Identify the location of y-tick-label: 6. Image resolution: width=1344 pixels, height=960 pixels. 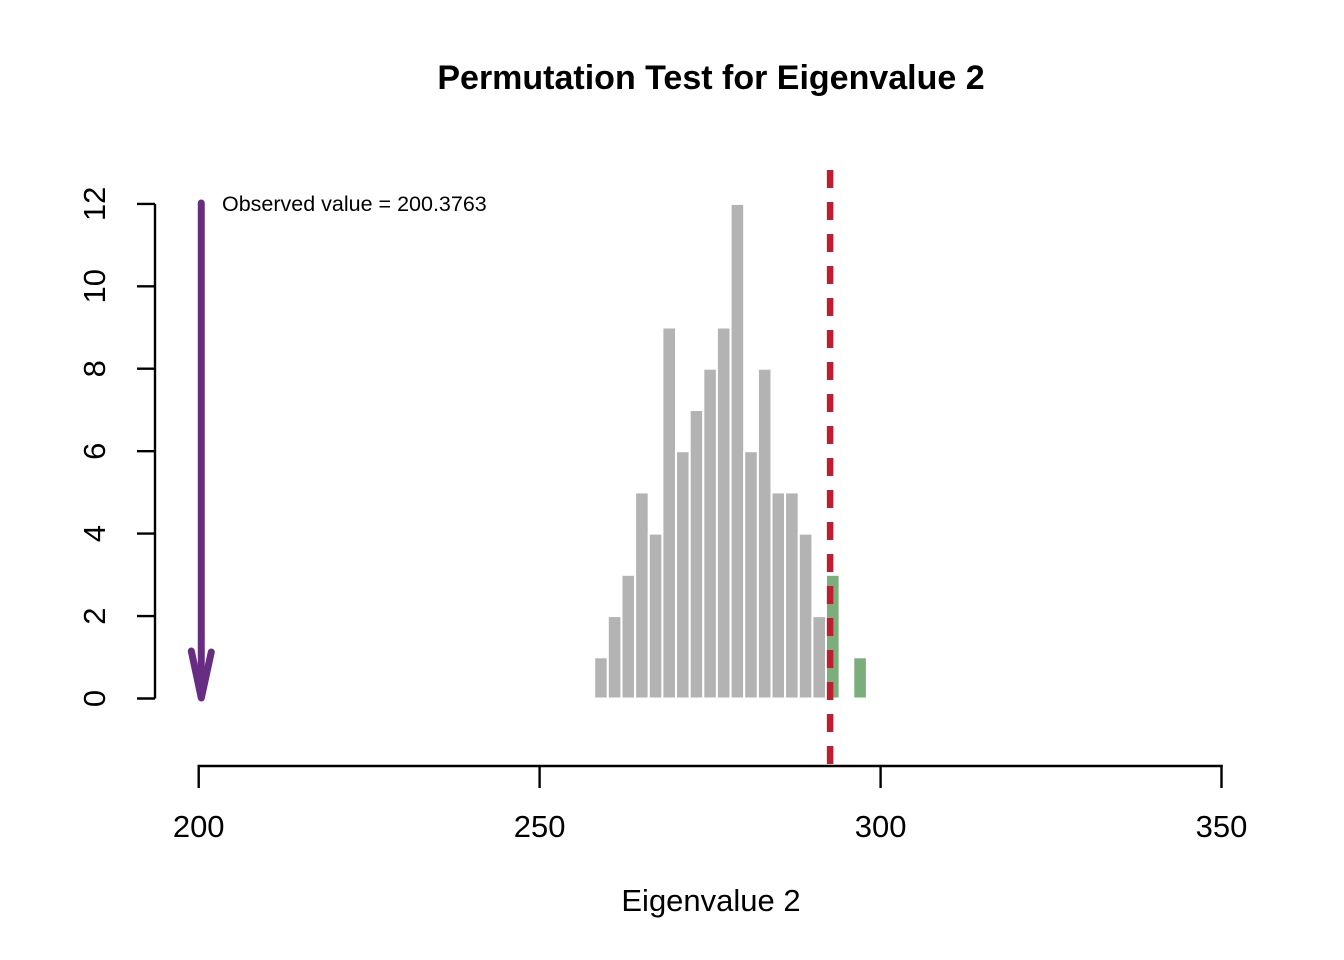
(94, 451).